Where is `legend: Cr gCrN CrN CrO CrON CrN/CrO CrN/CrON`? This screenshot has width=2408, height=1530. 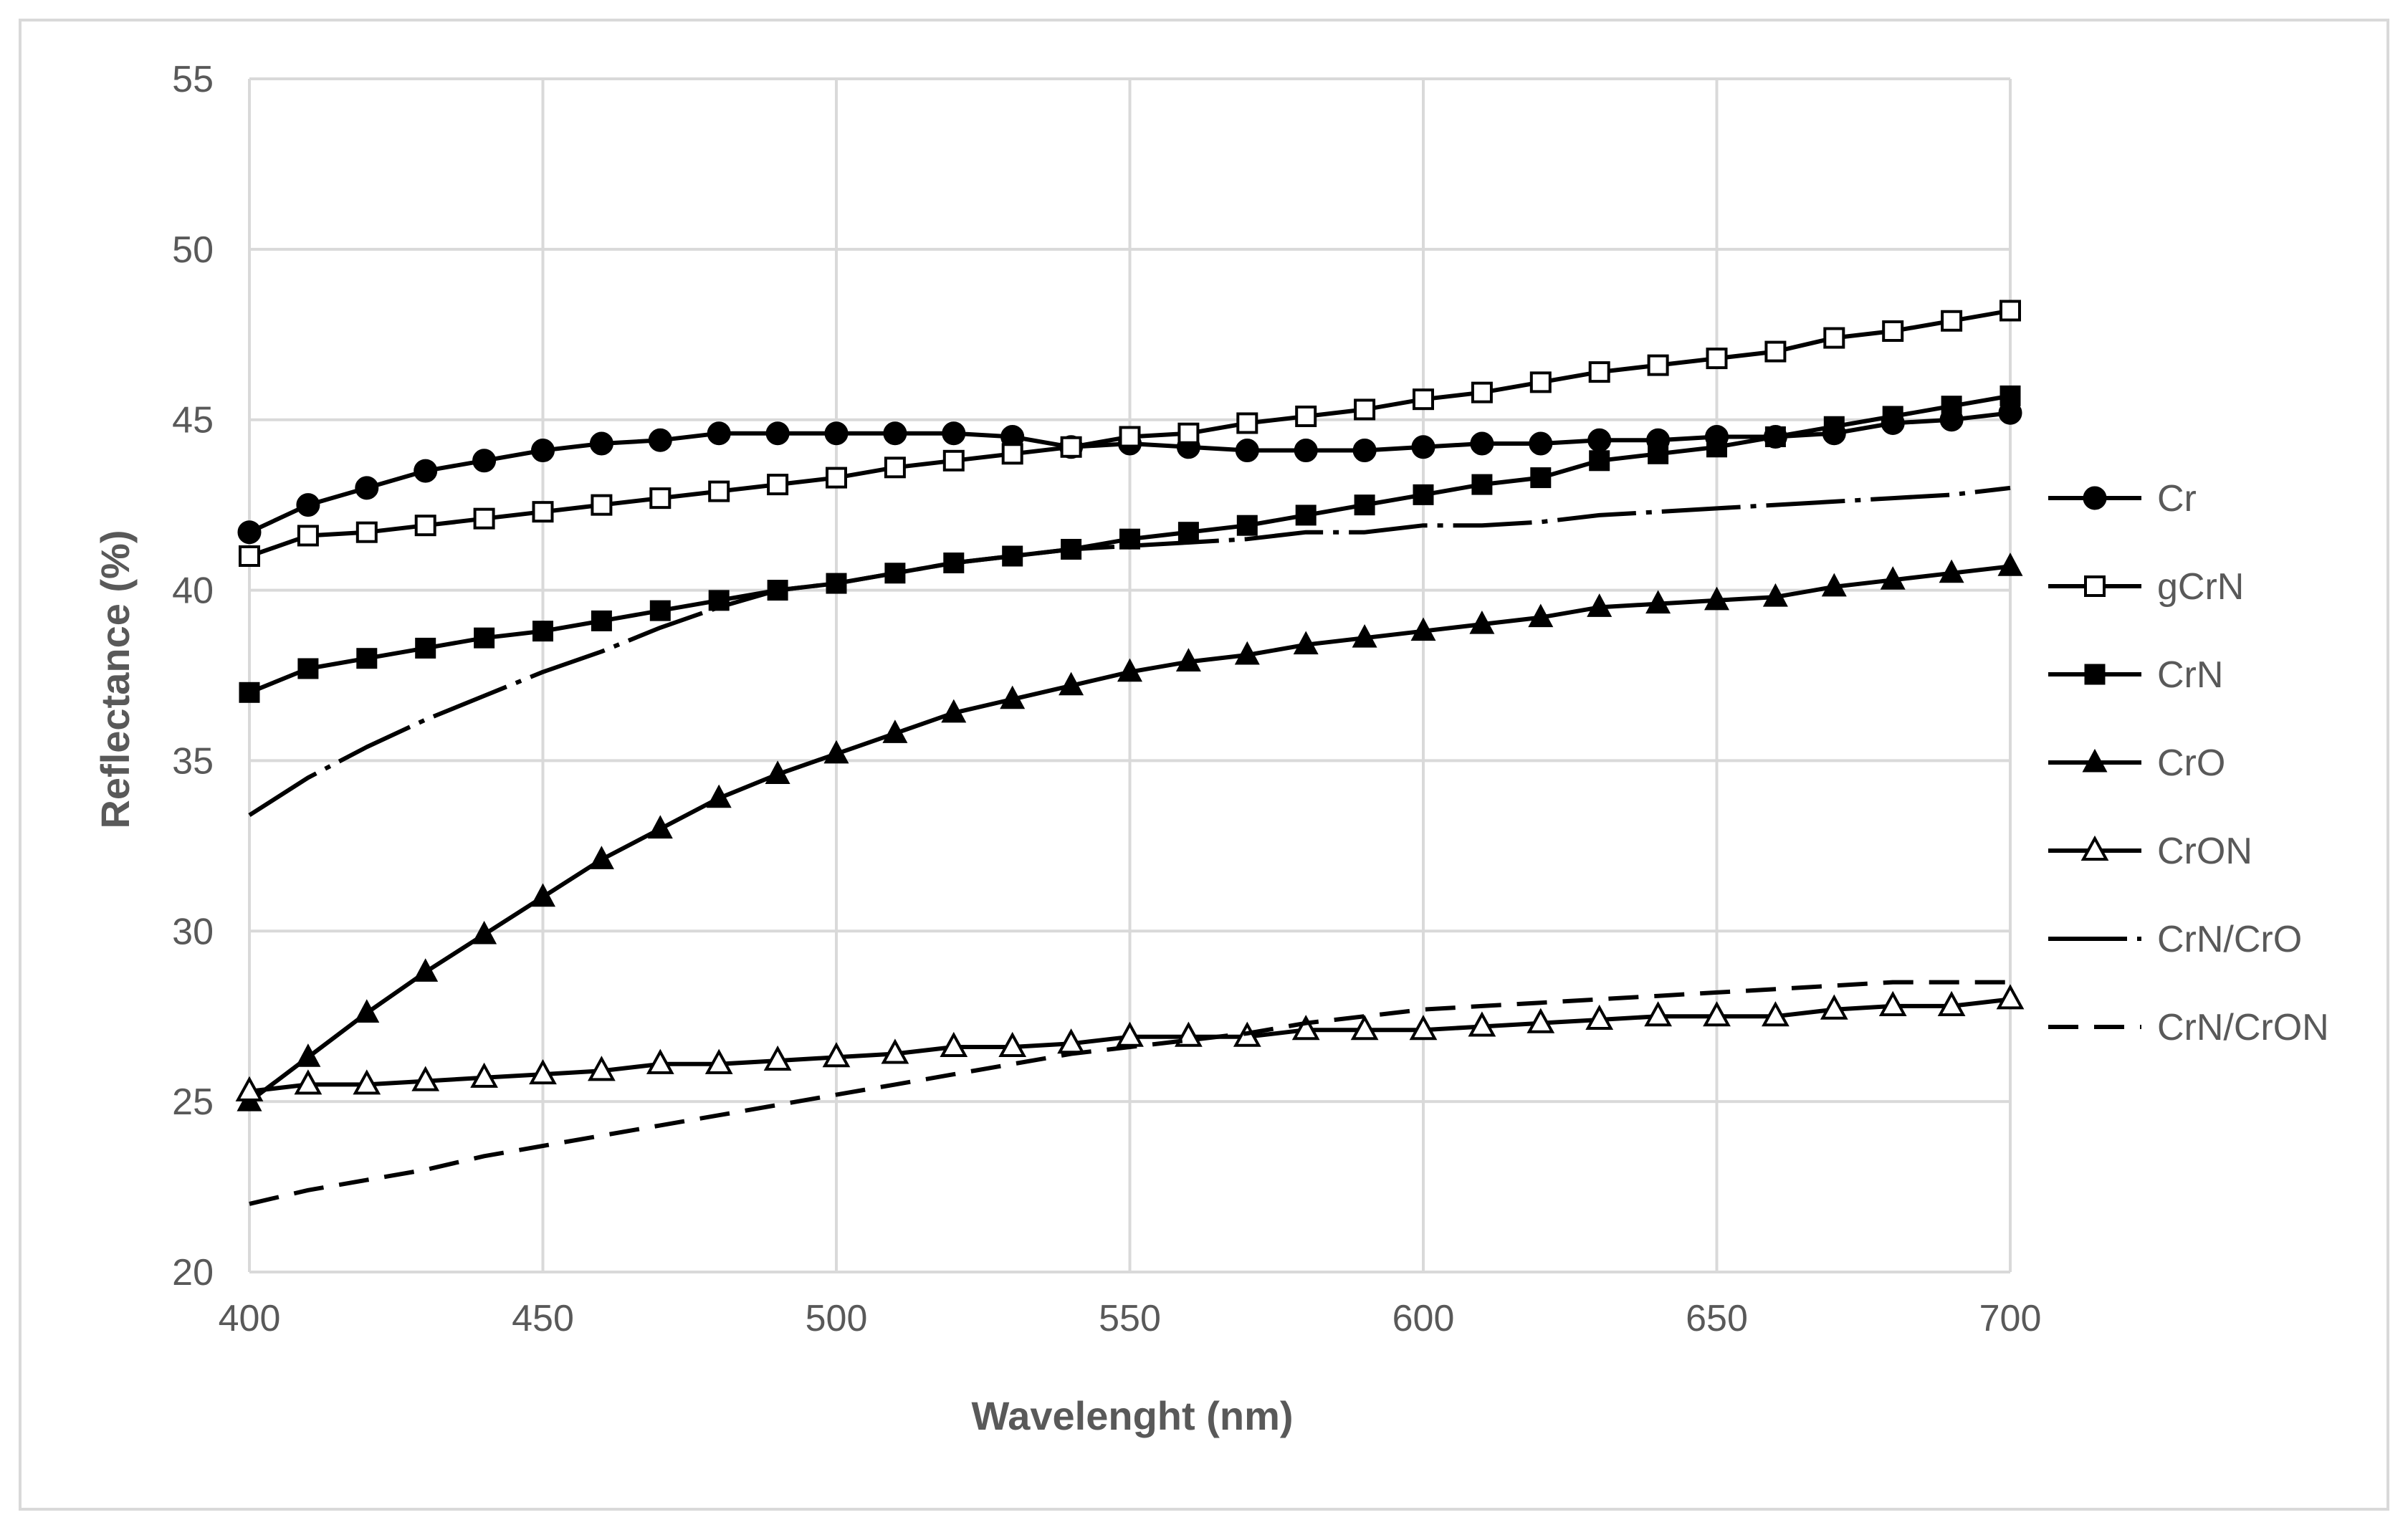
legend: Cr gCrN CrN CrO CrON CrN/CrO CrN/CrON is located at coordinates (2188, 763).